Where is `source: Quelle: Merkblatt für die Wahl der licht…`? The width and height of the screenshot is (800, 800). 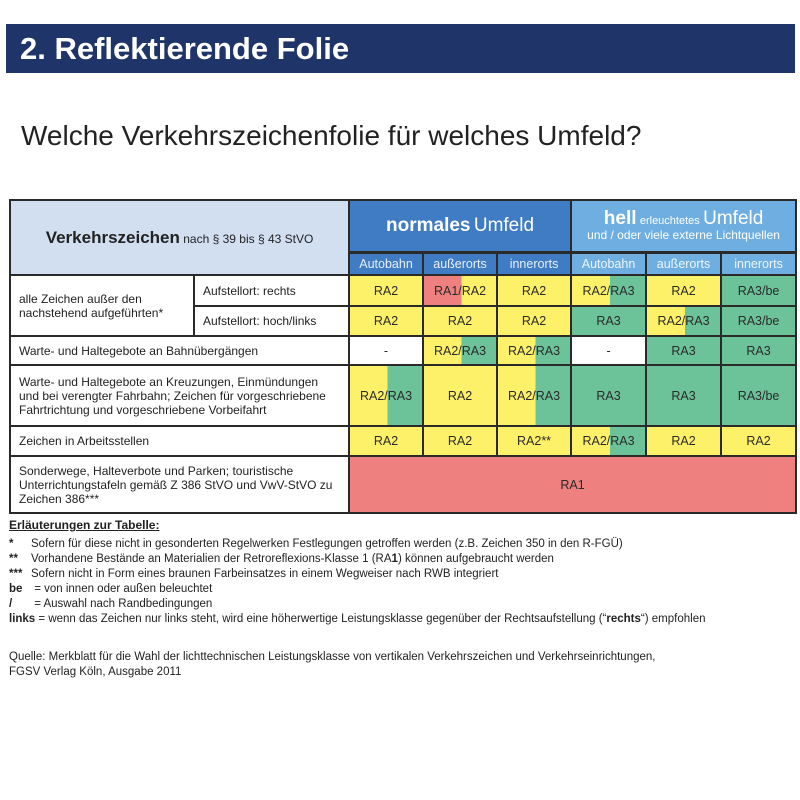 source: Quelle: Merkblatt für die Wahl der licht… is located at coordinates (332, 665).